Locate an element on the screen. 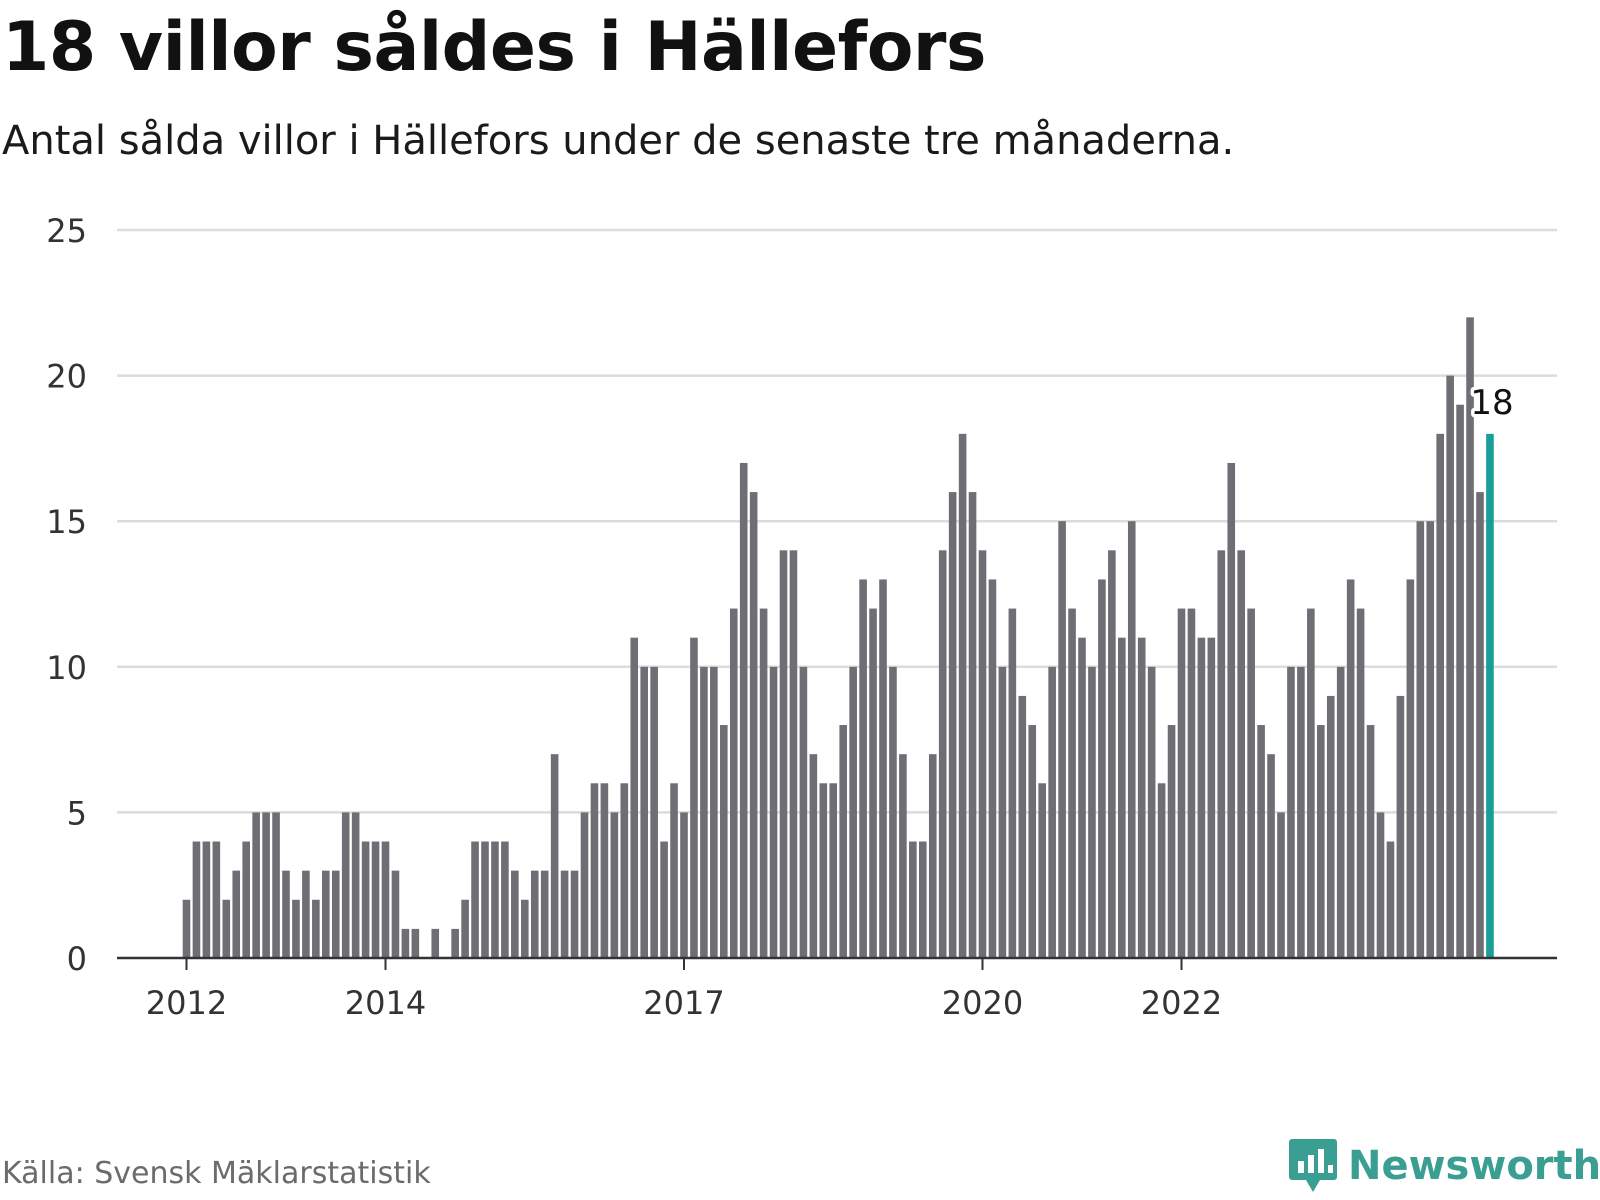 This screenshot has width=1600, height=1200. brand-logo: Newsworthy is located at coordinates (1444, 1166).